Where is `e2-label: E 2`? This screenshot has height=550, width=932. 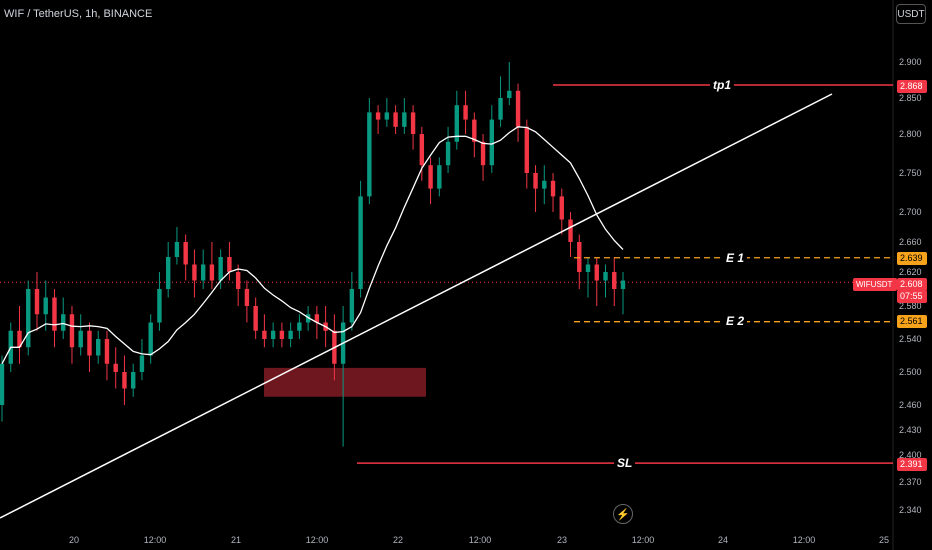 e2-label: E 2 is located at coordinates (735, 321).